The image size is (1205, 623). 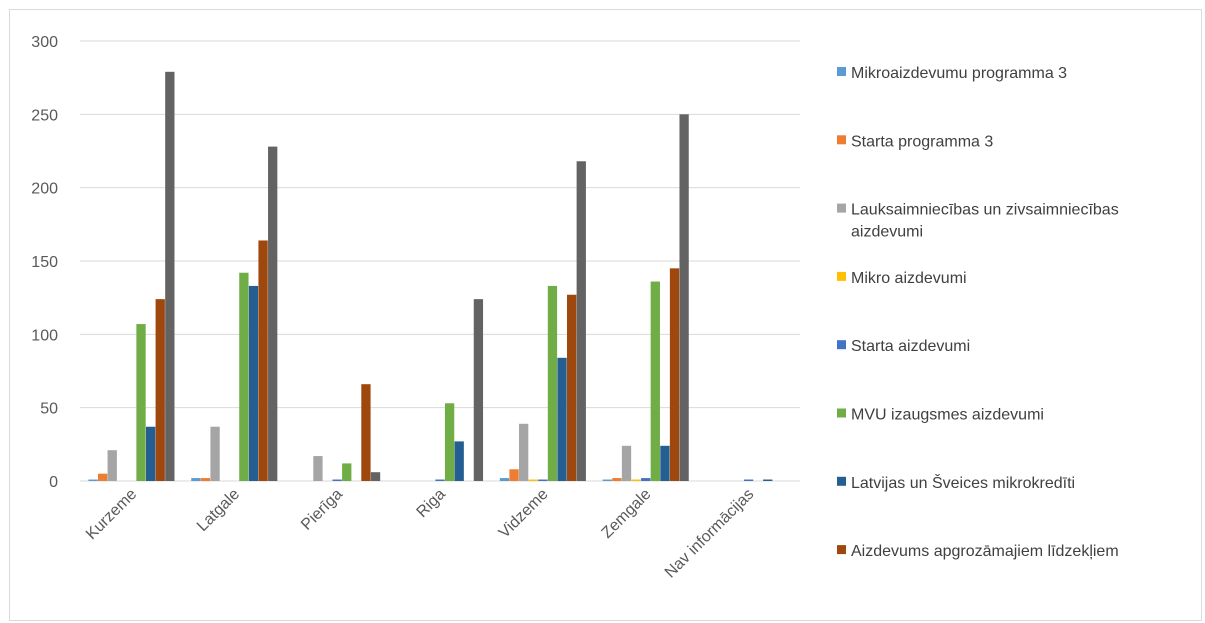 What do you see at coordinates (627, 514) in the screenshot?
I see `x-tick-label: Zemgale` at bounding box center [627, 514].